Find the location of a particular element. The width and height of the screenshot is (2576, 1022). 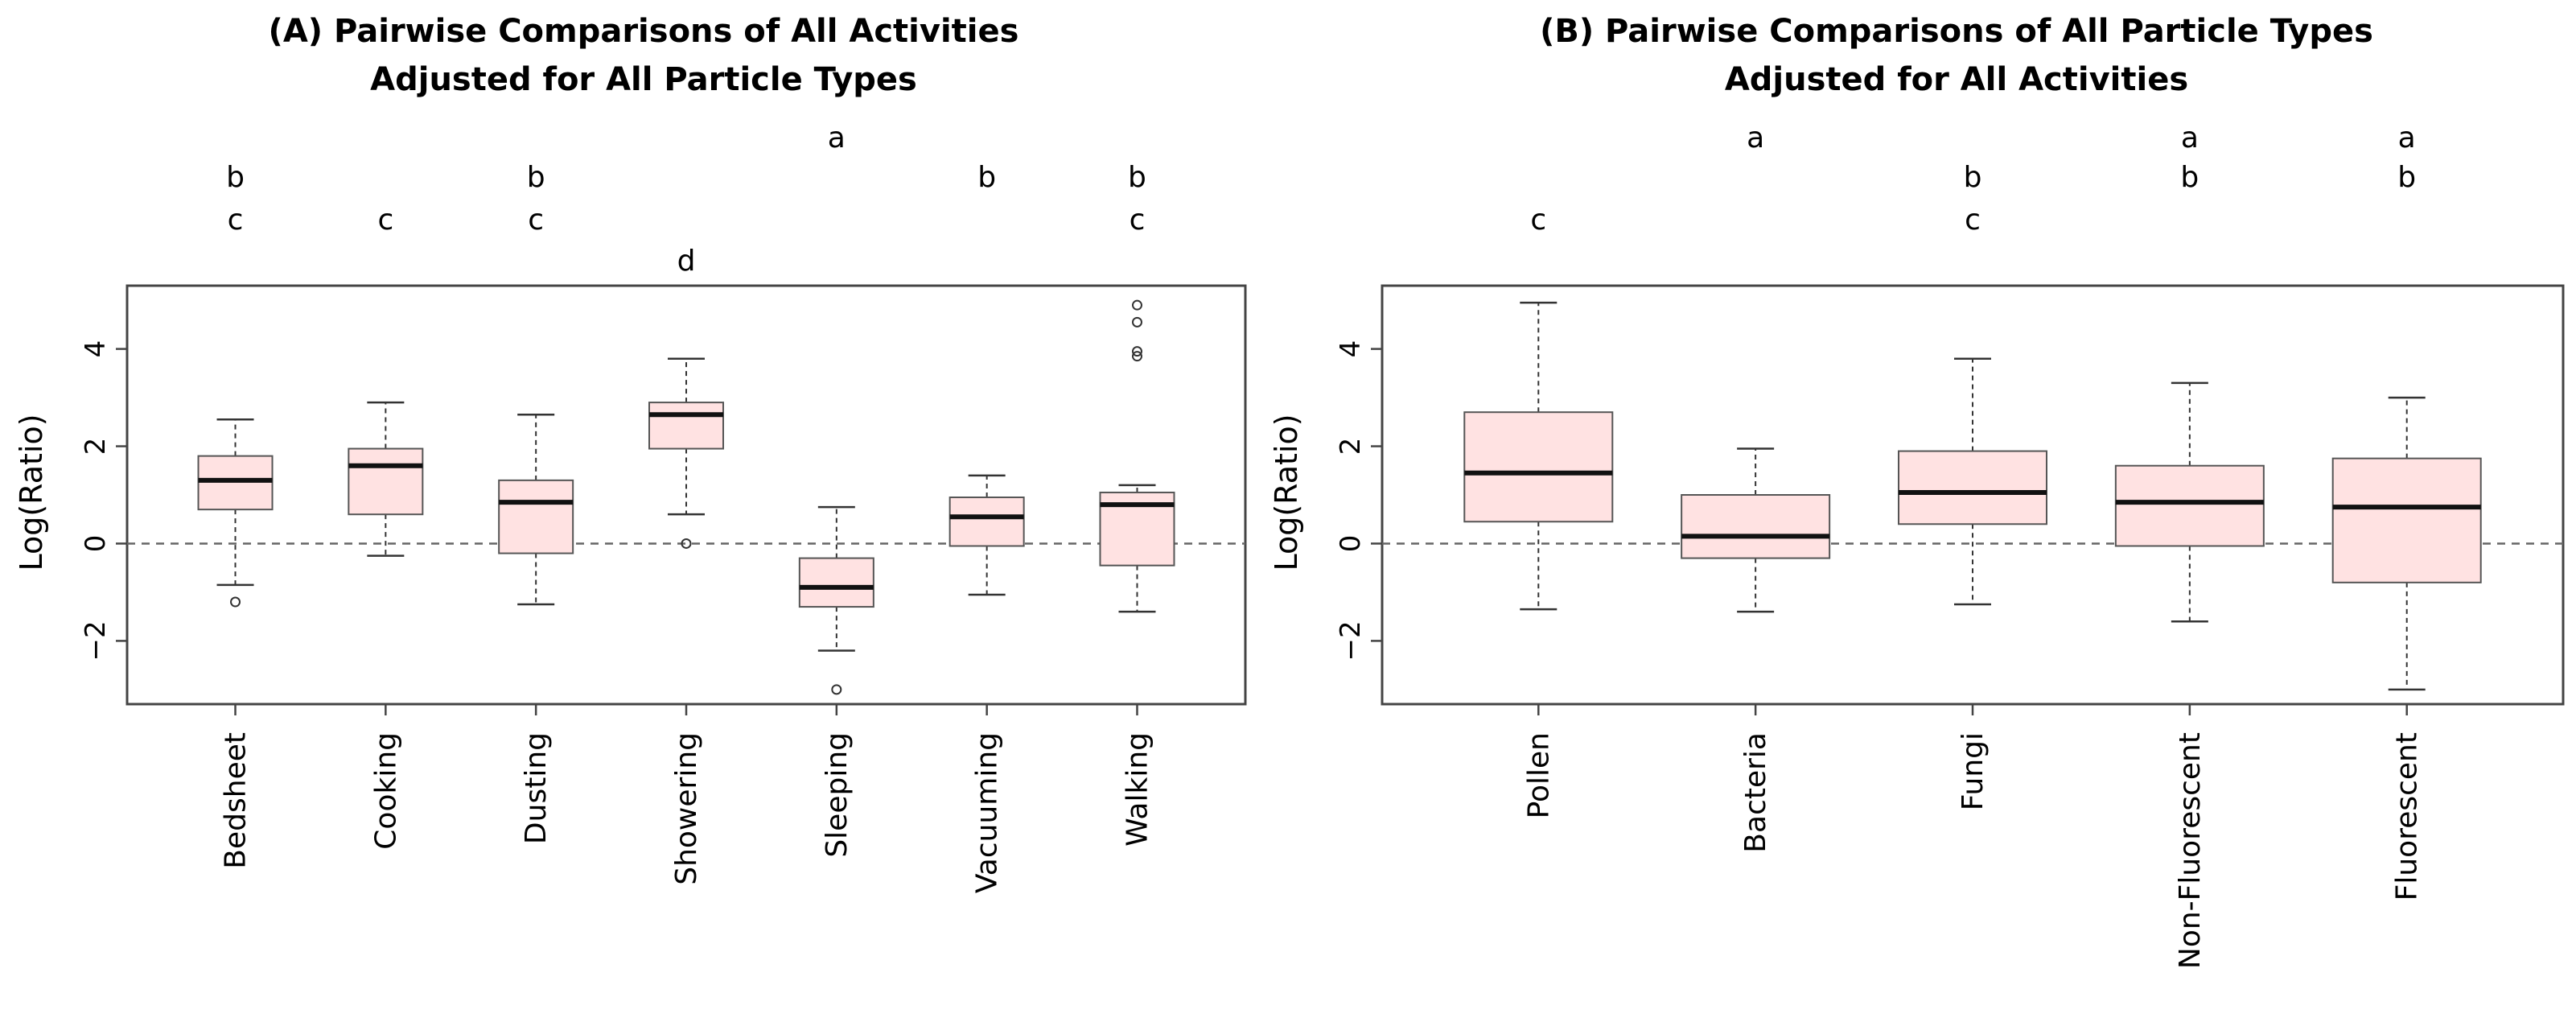

panel-a-box-walking: Walking bc is located at coordinates (1137, 504).